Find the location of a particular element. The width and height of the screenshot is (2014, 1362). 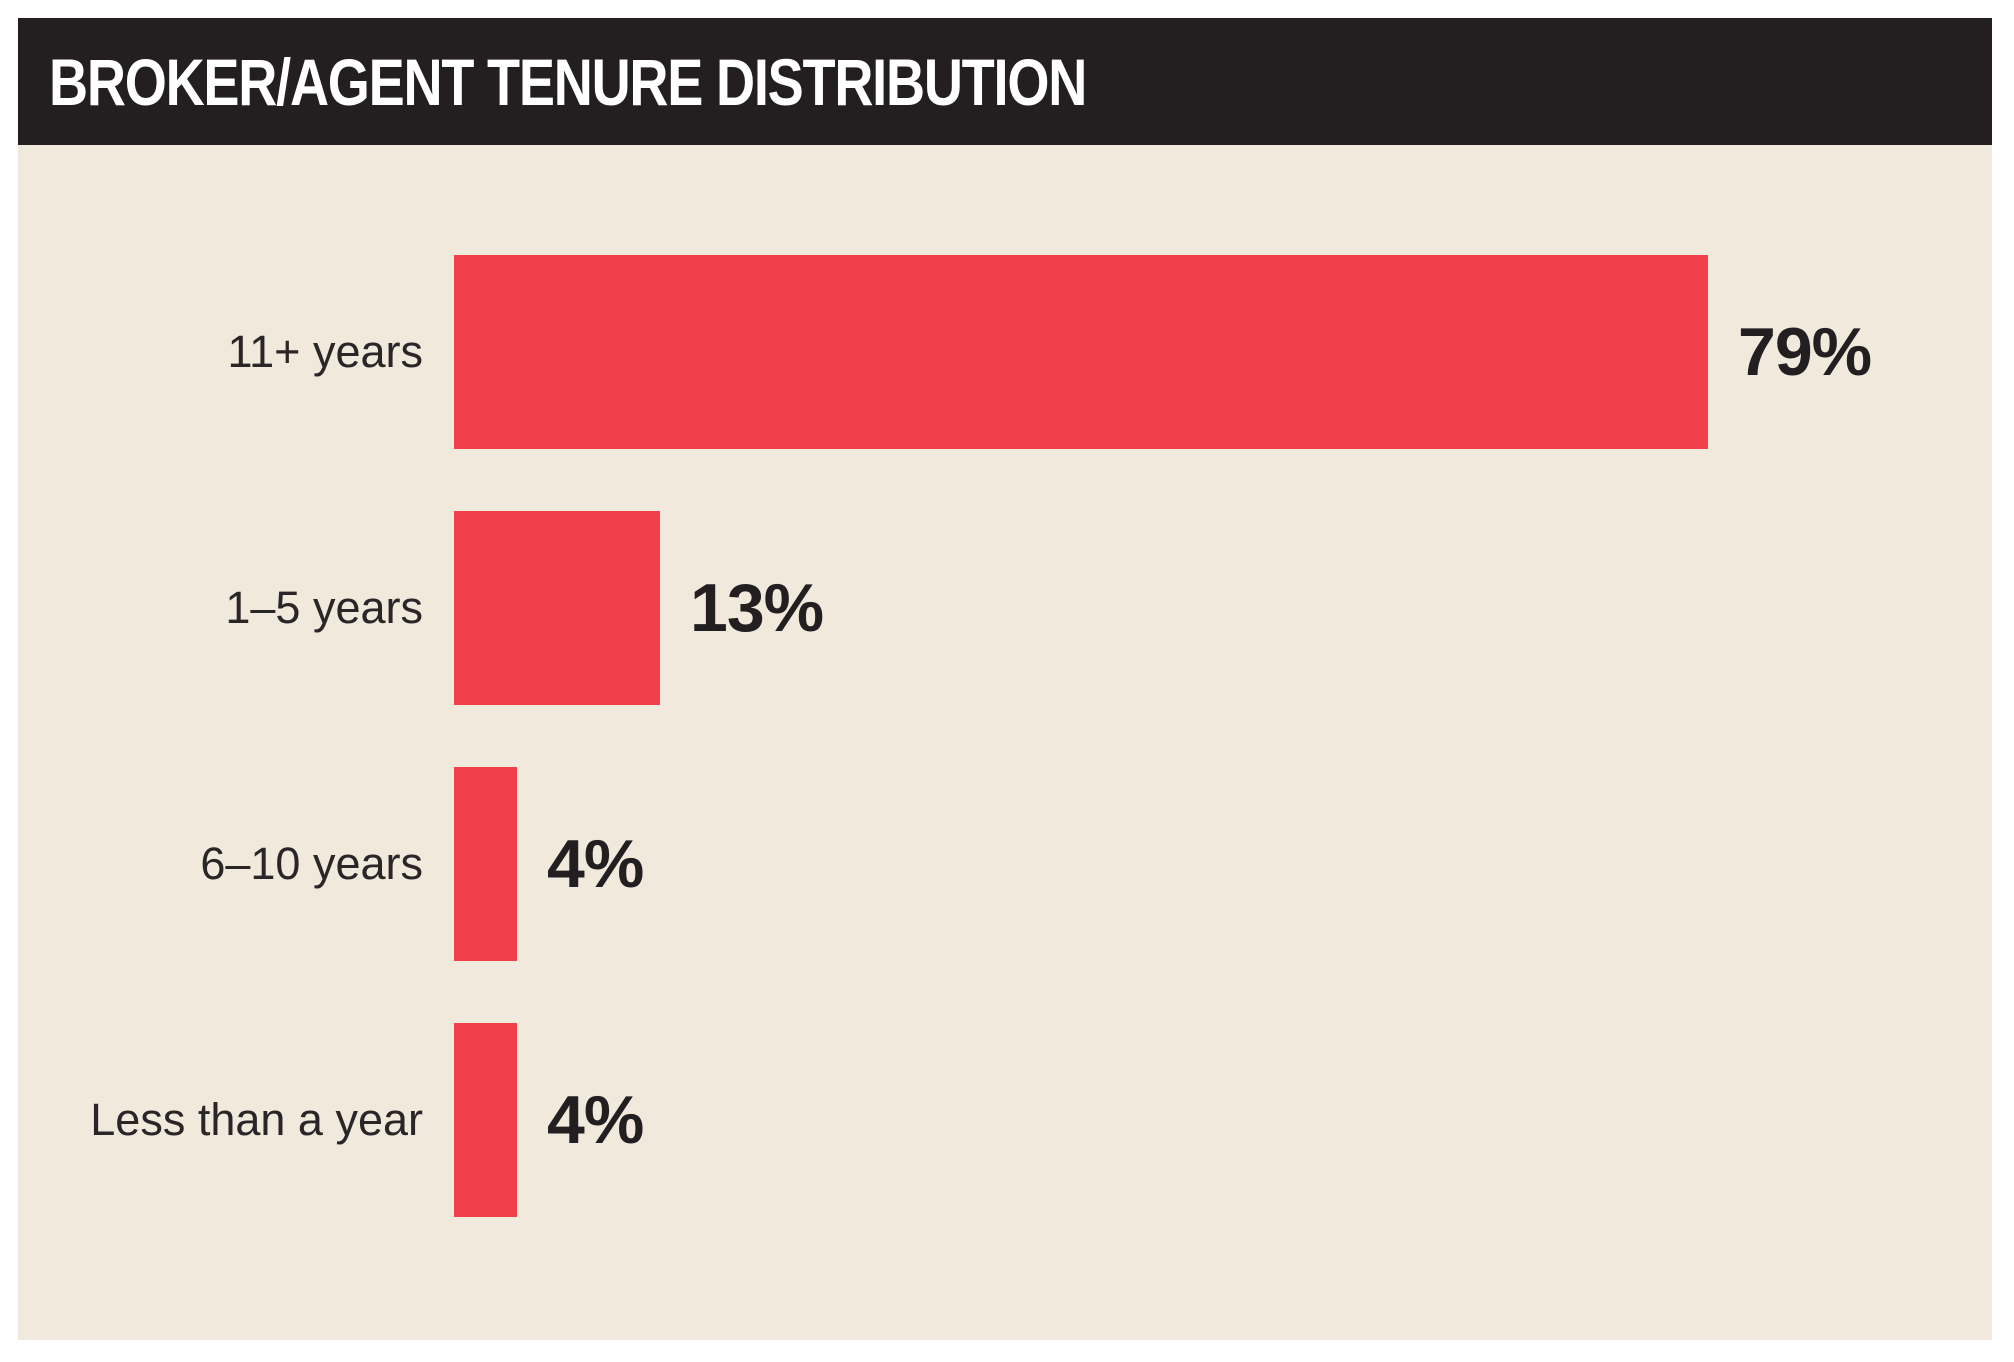

category-label: Less than a year is located at coordinates (256, 1119).